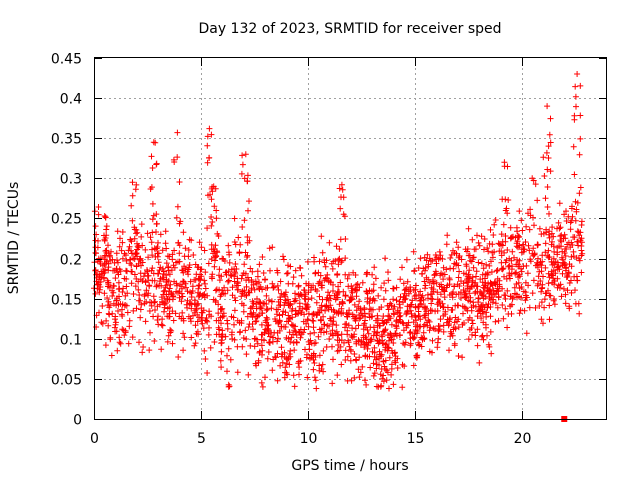 The image size is (640, 480). I want to click on x-axis-label: GPS time / hours, so click(349, 466).